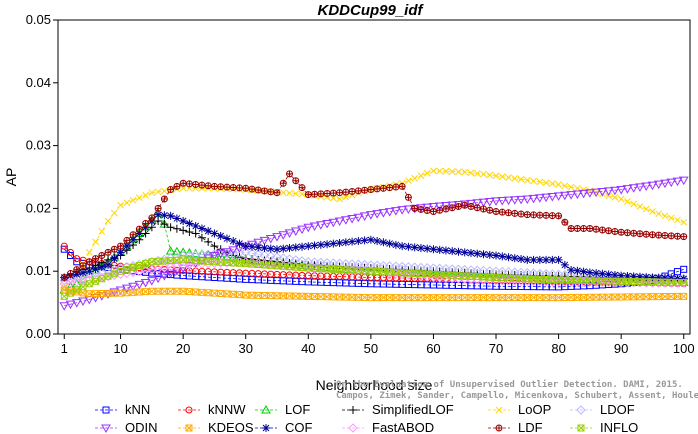 The width and height of the screenshot is (698, 434). I want to click on y-tick-label: 0.03, so click(38, 145).